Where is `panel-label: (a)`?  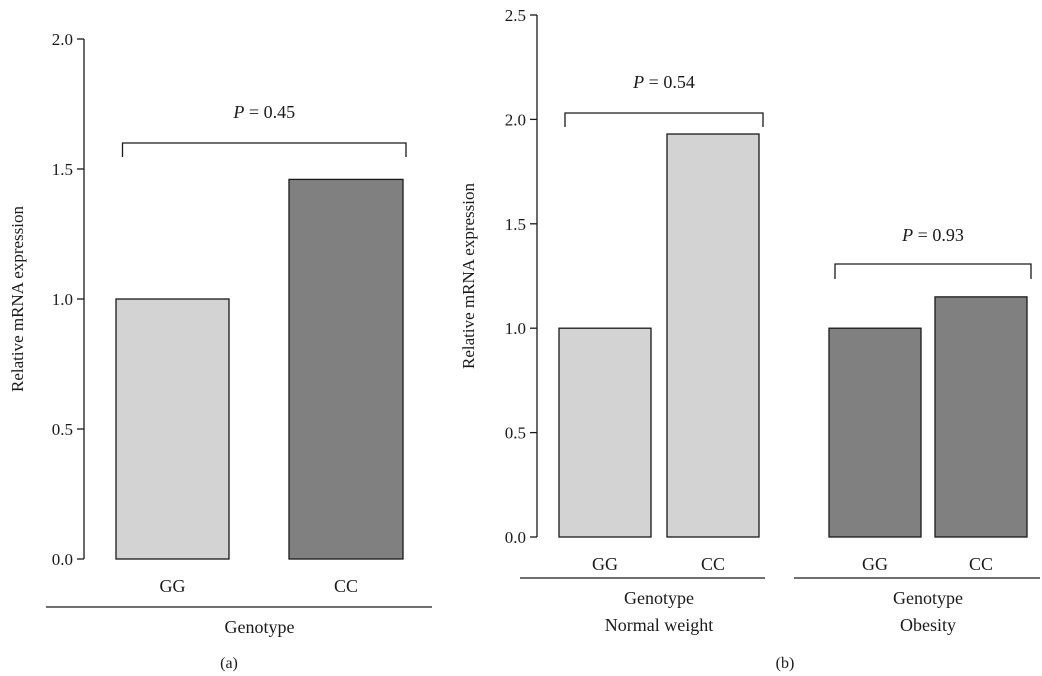 panel-label: (a) is located at coordinates (229, 663).